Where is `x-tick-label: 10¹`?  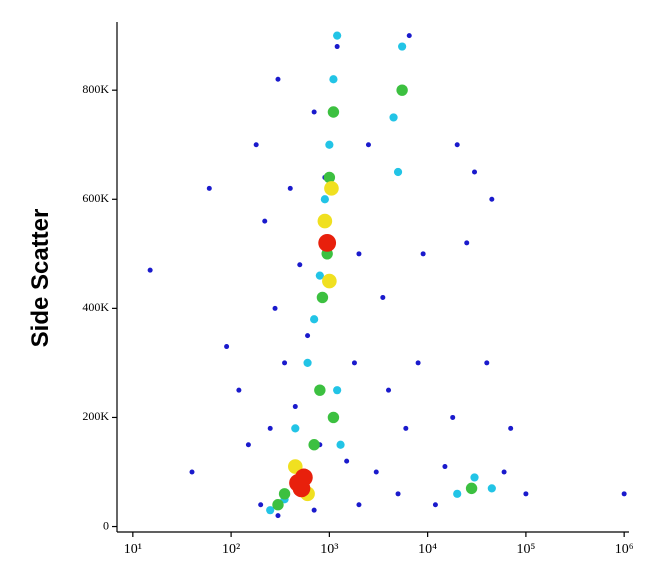
x-tick-label: 10¹ is located at coordinates (133, 549).